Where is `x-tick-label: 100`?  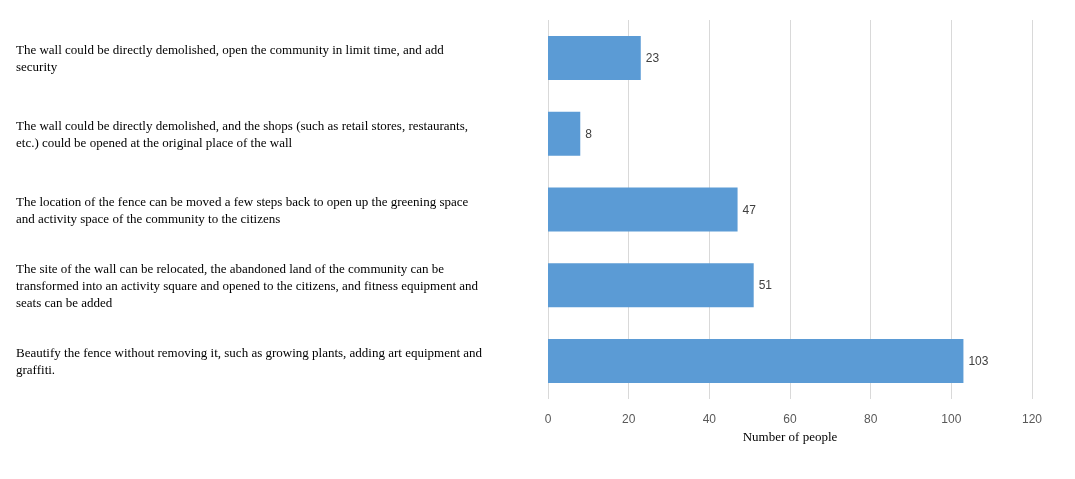 x-tick-label: 100 is located at coordinates (951, 419).